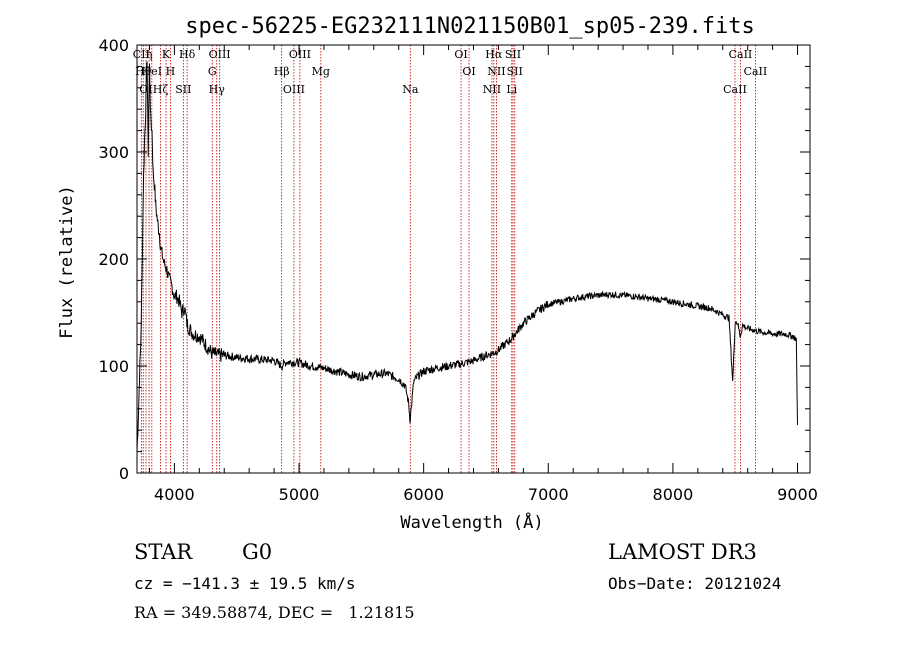 The width and height of the screenshot is (900, 649). I want to click on line-label: H, so click(171, 71).